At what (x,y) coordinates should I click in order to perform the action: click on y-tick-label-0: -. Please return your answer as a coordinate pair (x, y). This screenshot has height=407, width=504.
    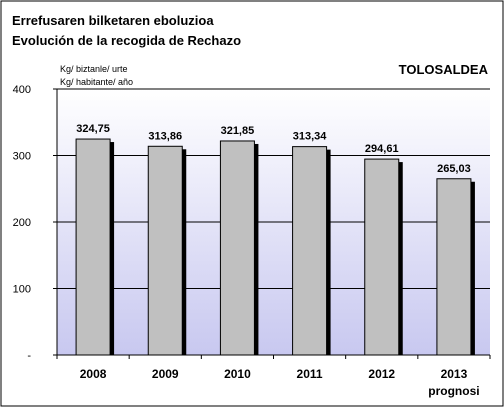
    Looking at the image, I should click on (29, 356).